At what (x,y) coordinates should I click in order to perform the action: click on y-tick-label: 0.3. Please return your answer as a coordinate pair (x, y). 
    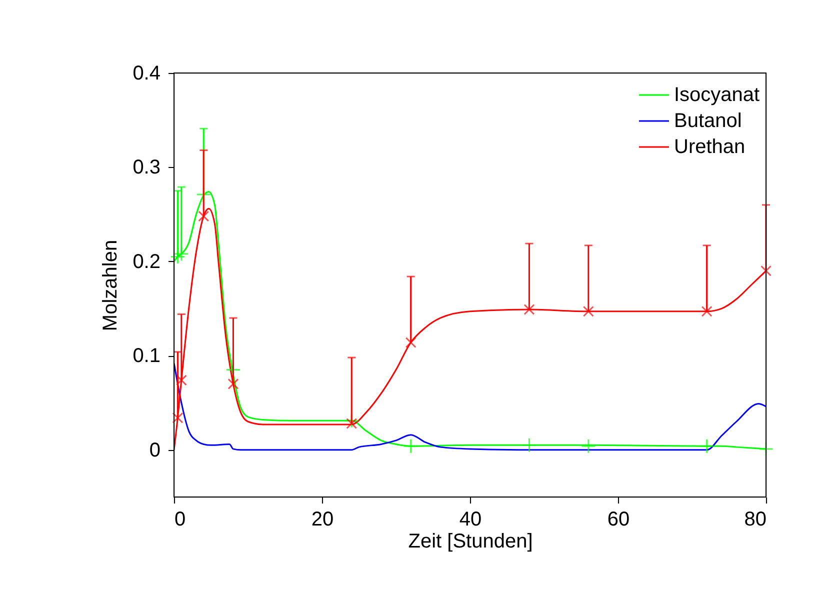
    Looking at the image, I should click on (146, 167).